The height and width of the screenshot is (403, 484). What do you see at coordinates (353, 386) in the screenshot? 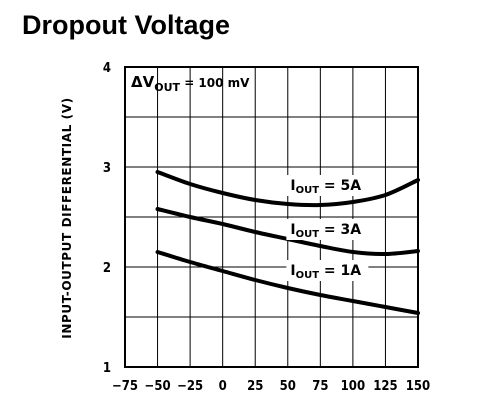
I see `x-tick-label: 100` at bounding box center [353, 386].